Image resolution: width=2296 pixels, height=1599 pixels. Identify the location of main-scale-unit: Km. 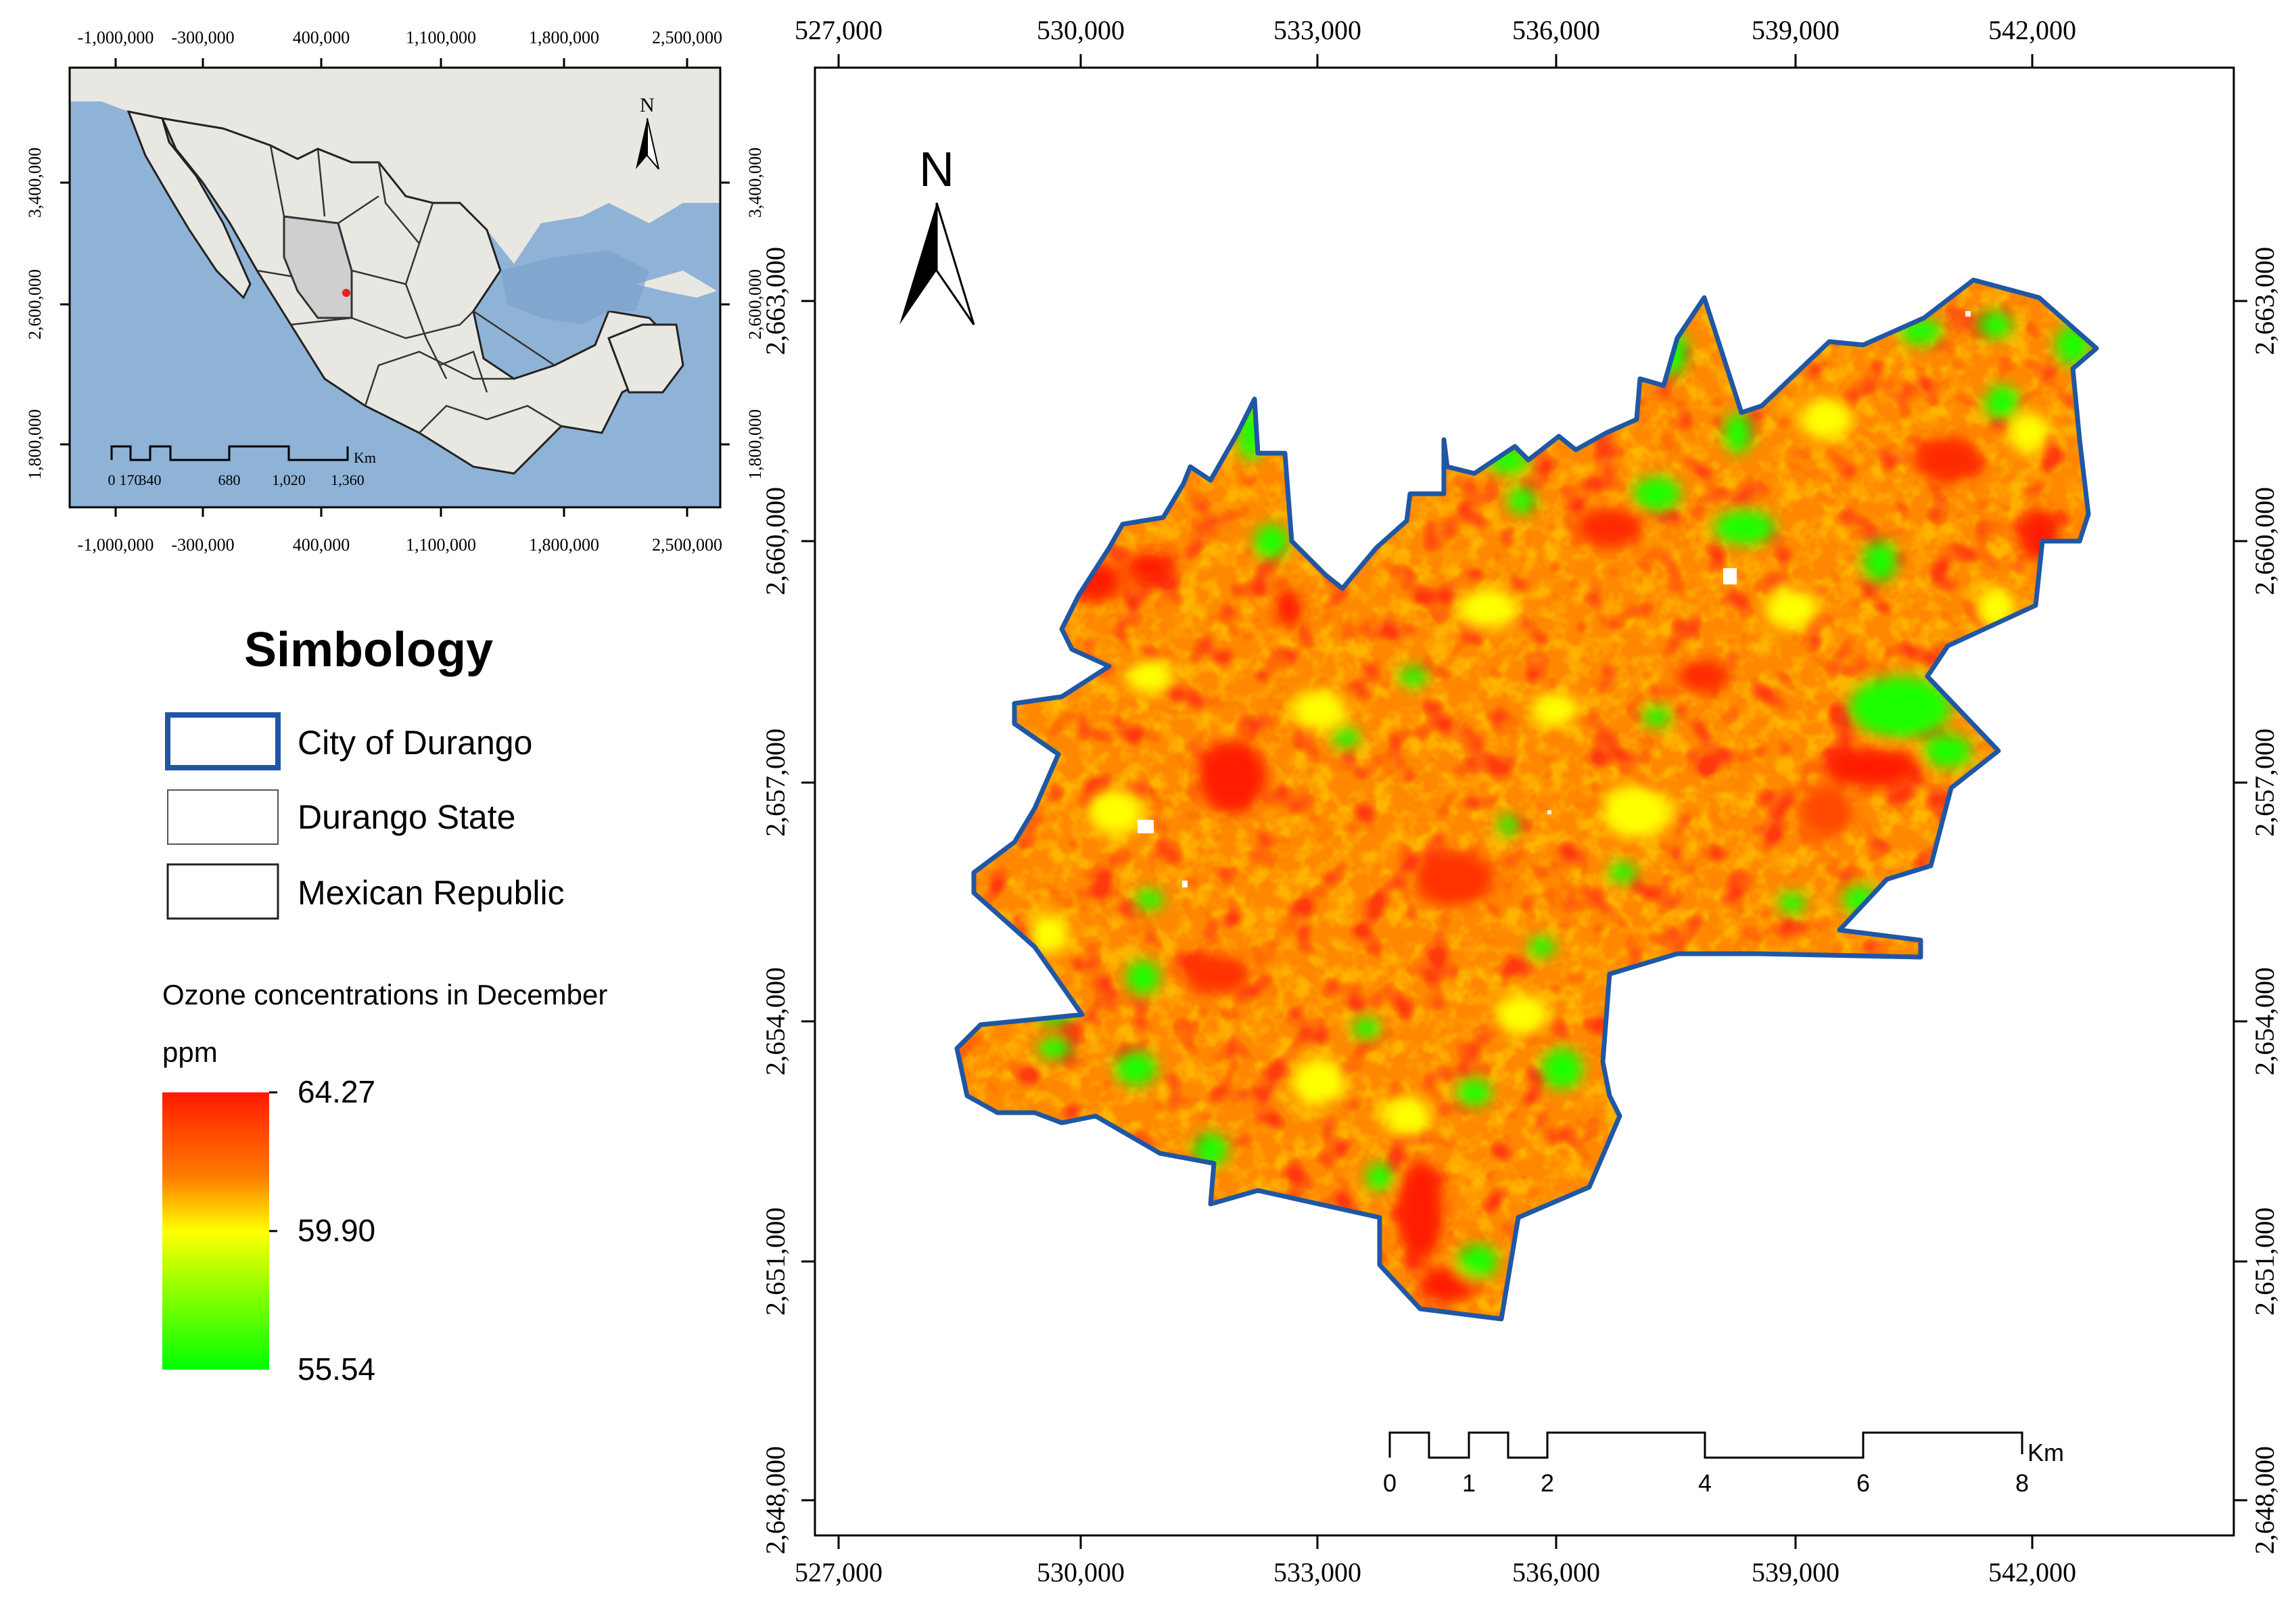
(2046, 1452).